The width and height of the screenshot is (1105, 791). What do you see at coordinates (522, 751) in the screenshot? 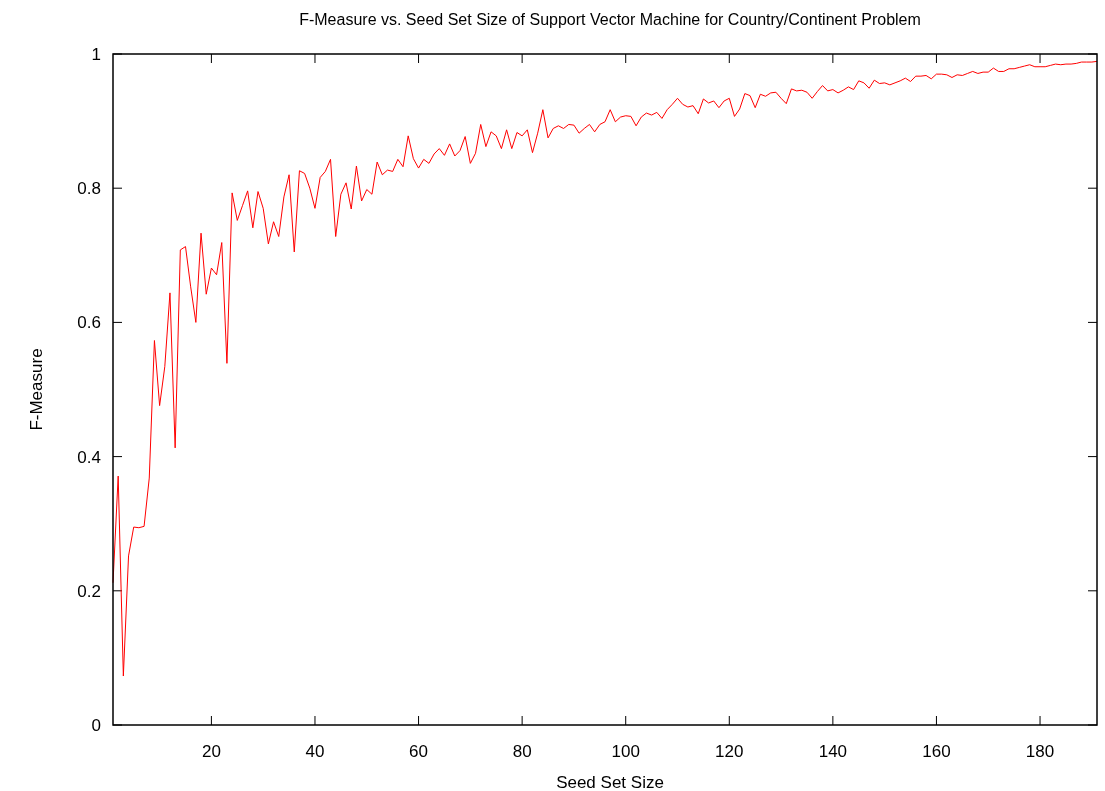
I see `x-tick-label: 80` at bounding box center [522, 751].